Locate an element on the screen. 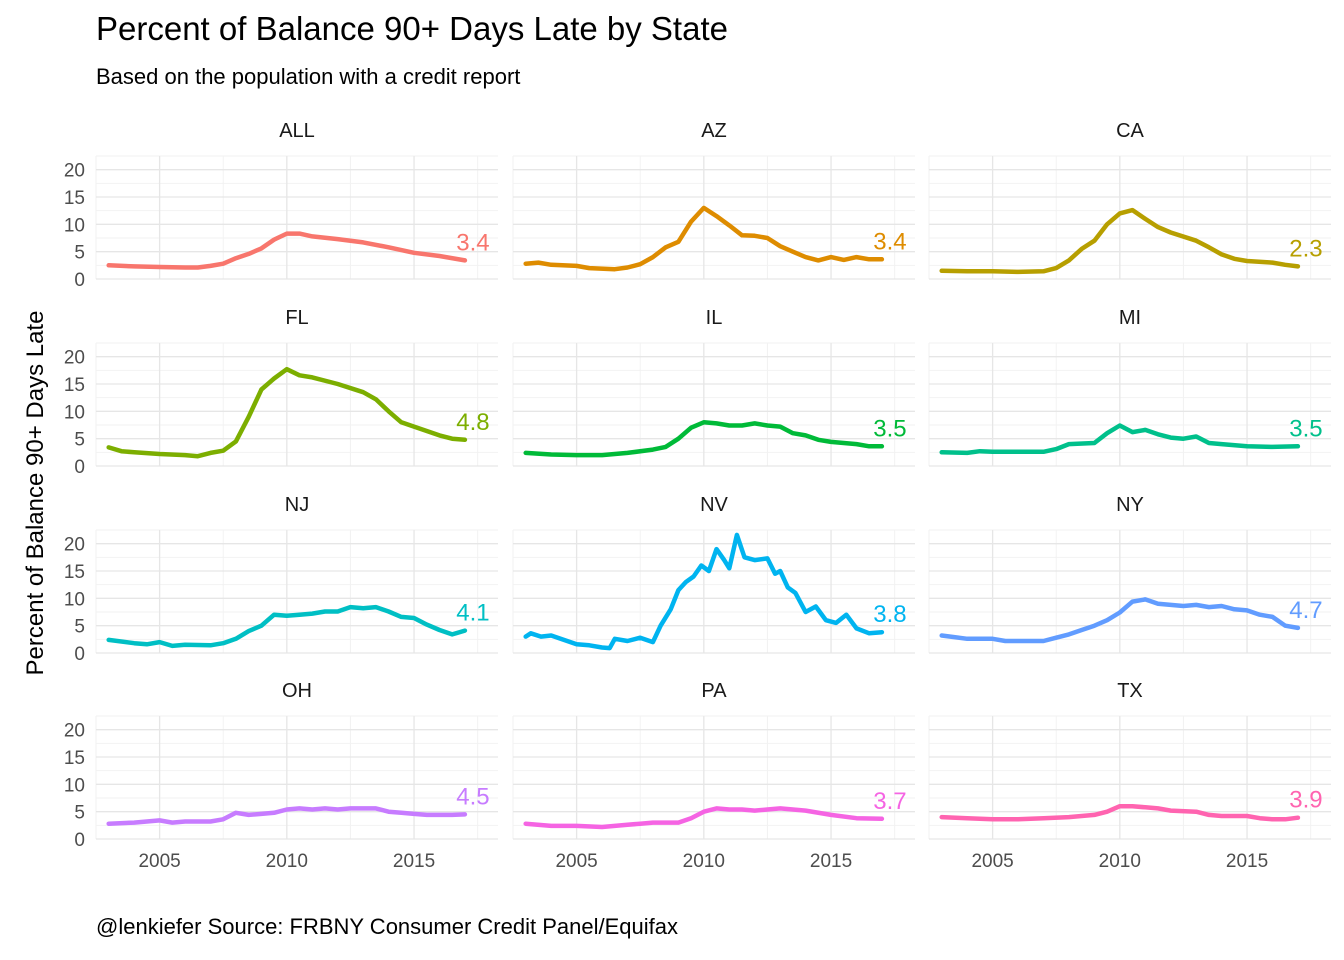 This screenshot has height=960, width=1344. end-value-label-mi: 3.5 is located at coordinates (1305, 428).